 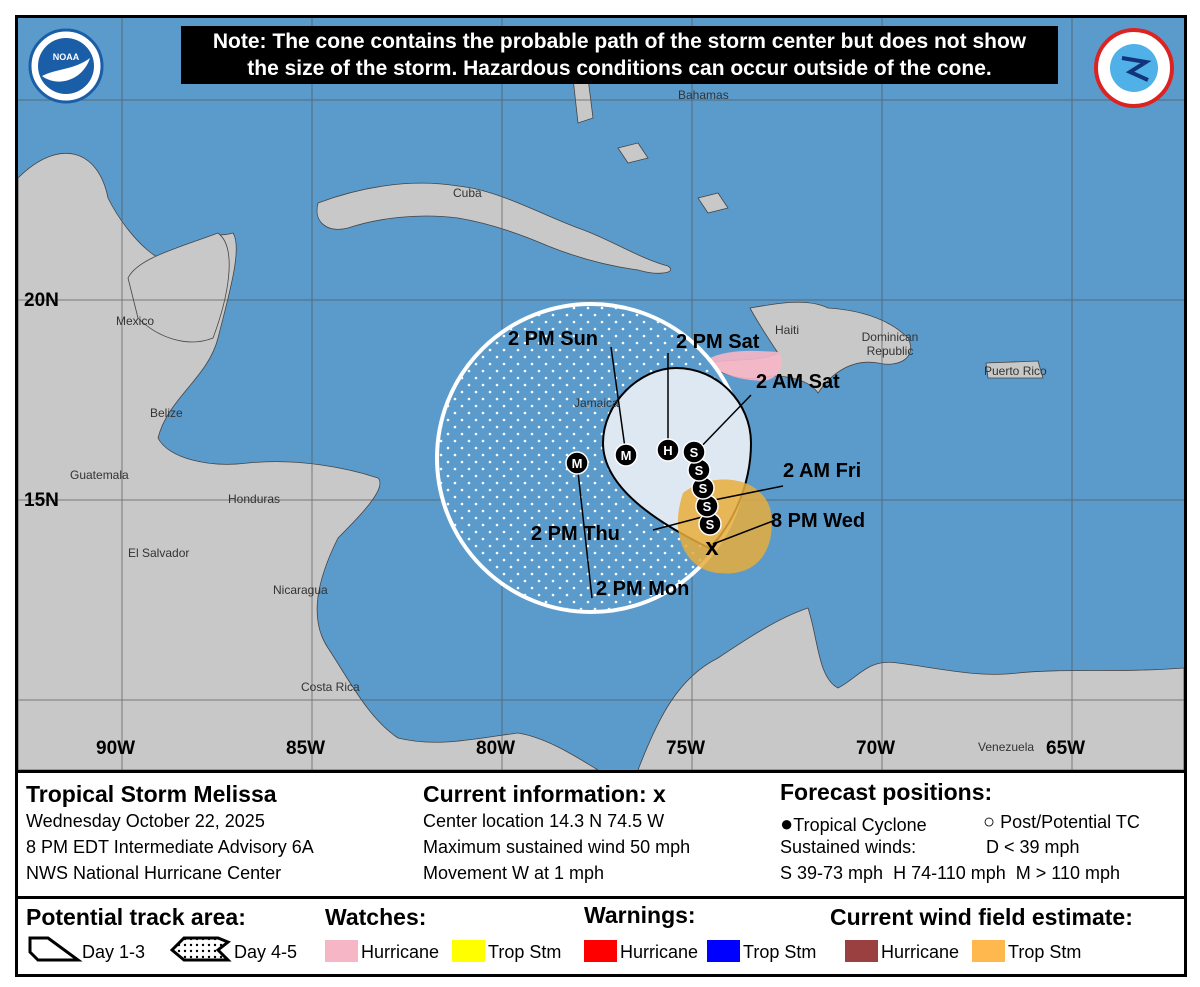 What do you see at coordinates (712, 547) in the screenshot?
I see `current-position-marker: x` at bounding box center [712, 547].